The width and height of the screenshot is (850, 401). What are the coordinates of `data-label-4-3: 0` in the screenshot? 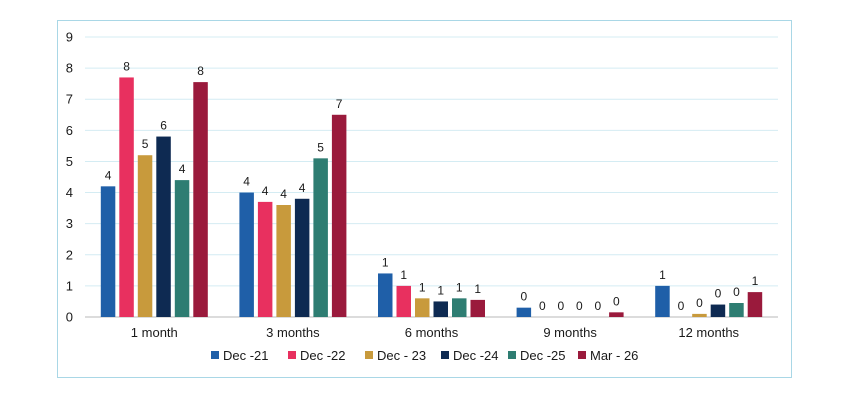 It's located at (561, 306).